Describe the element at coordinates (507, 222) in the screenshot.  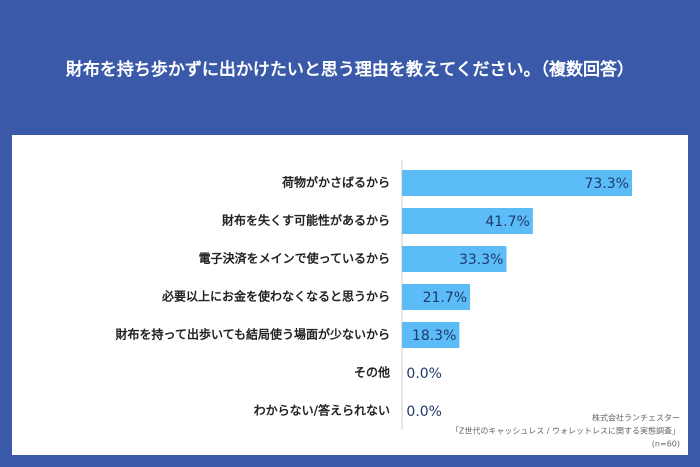
I see `value-label: 41.7%` at that location.